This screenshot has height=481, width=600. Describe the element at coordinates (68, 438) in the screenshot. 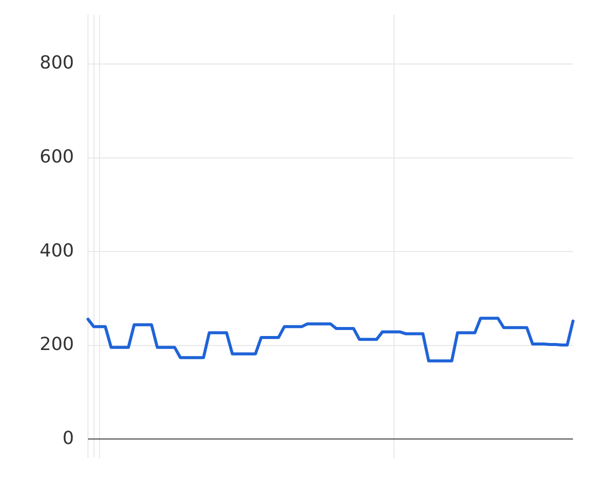

I see `y-tick-label: 0` at that location.